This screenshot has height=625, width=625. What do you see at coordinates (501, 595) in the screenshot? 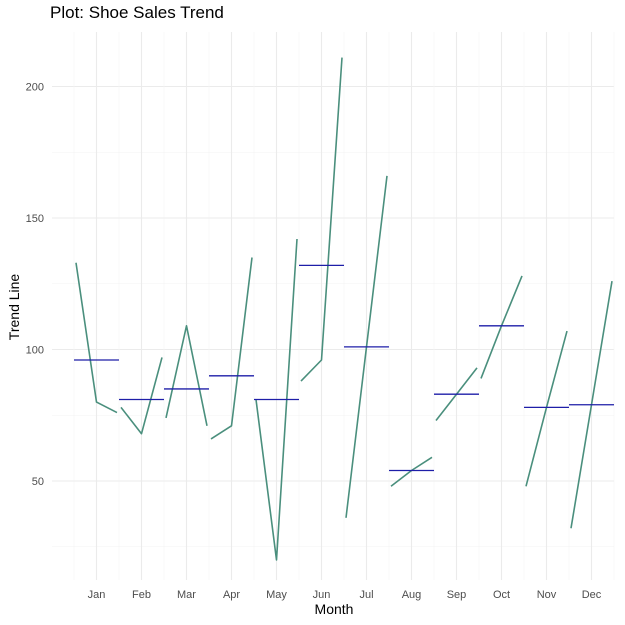
I see `x-tick-label: Oct` at bounding box center [501, 595].